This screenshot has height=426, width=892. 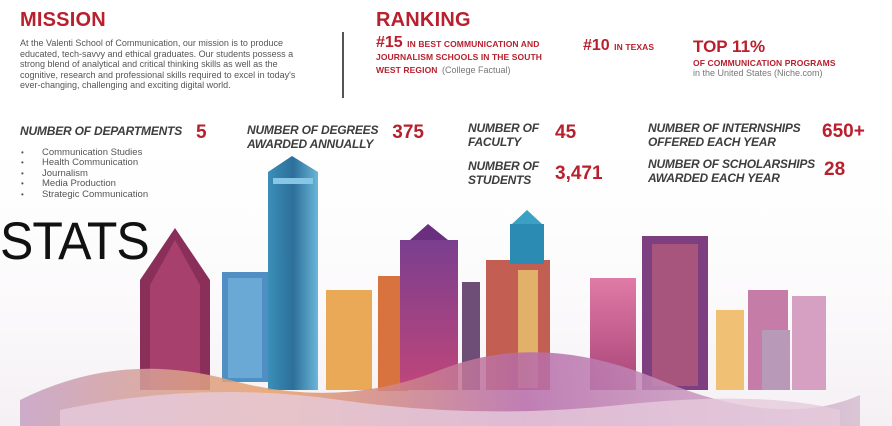 I want to click on departments-value: 5, so click(x=201, y=132).